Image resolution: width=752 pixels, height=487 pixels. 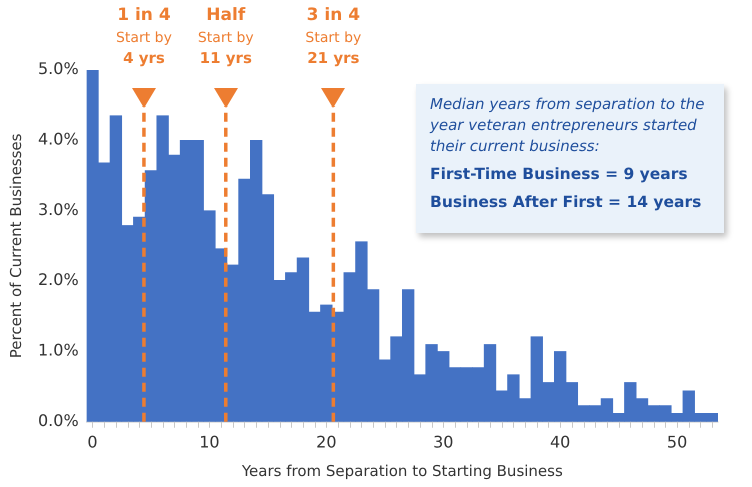 What do you see at coordinates (58, 280) in the screenshot?
I see `y-tick-label: 2.0%` at bounding box center [58, 280].